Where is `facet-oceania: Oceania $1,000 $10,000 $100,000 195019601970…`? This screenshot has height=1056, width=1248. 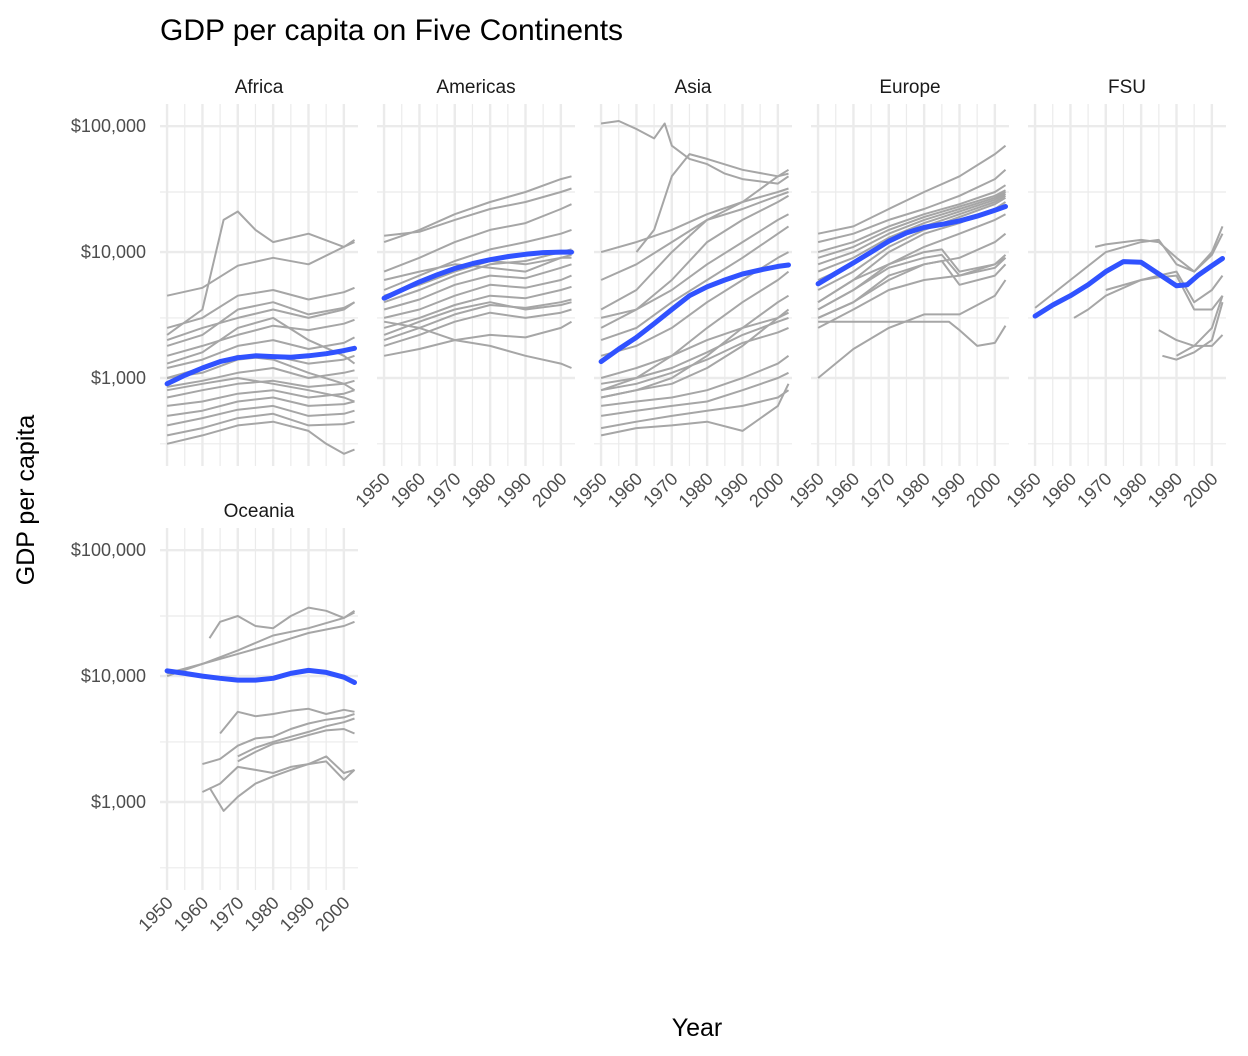 facet-oceania: Oceania $1,000 $10,000 $100,000 195019601970… is located at coordinates (214, 718).